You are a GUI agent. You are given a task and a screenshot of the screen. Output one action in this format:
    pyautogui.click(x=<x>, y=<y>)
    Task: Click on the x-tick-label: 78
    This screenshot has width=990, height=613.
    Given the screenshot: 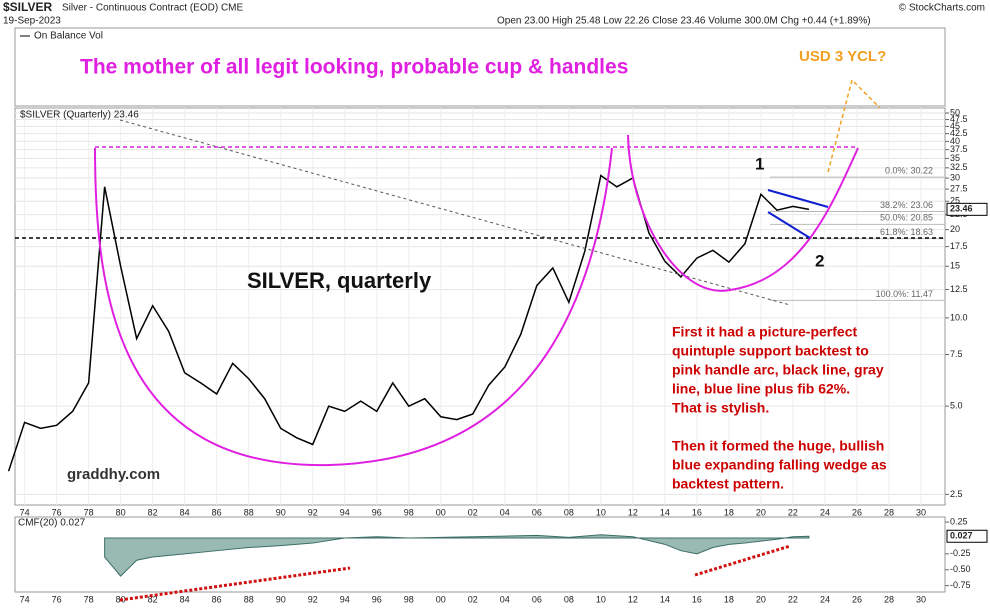 What is the action you would take?
    pyautogui.click(x=89, y=599)
    